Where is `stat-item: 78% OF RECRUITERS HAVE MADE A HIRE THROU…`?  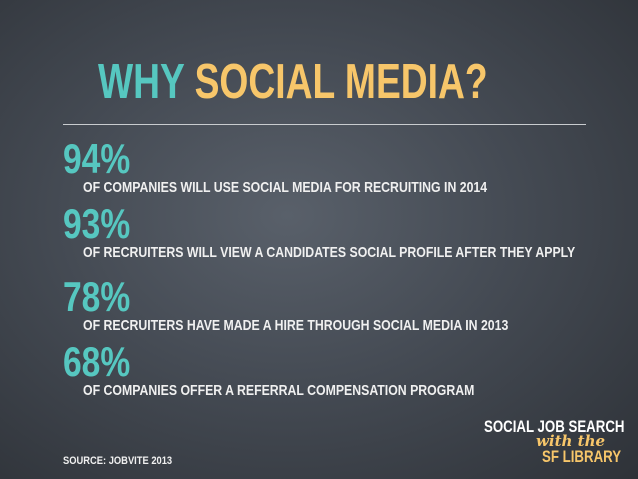 stat-item: 78% OF RECRUITERS HAVE MADE A HIRE THROU… is located at coordinates (285, 303).